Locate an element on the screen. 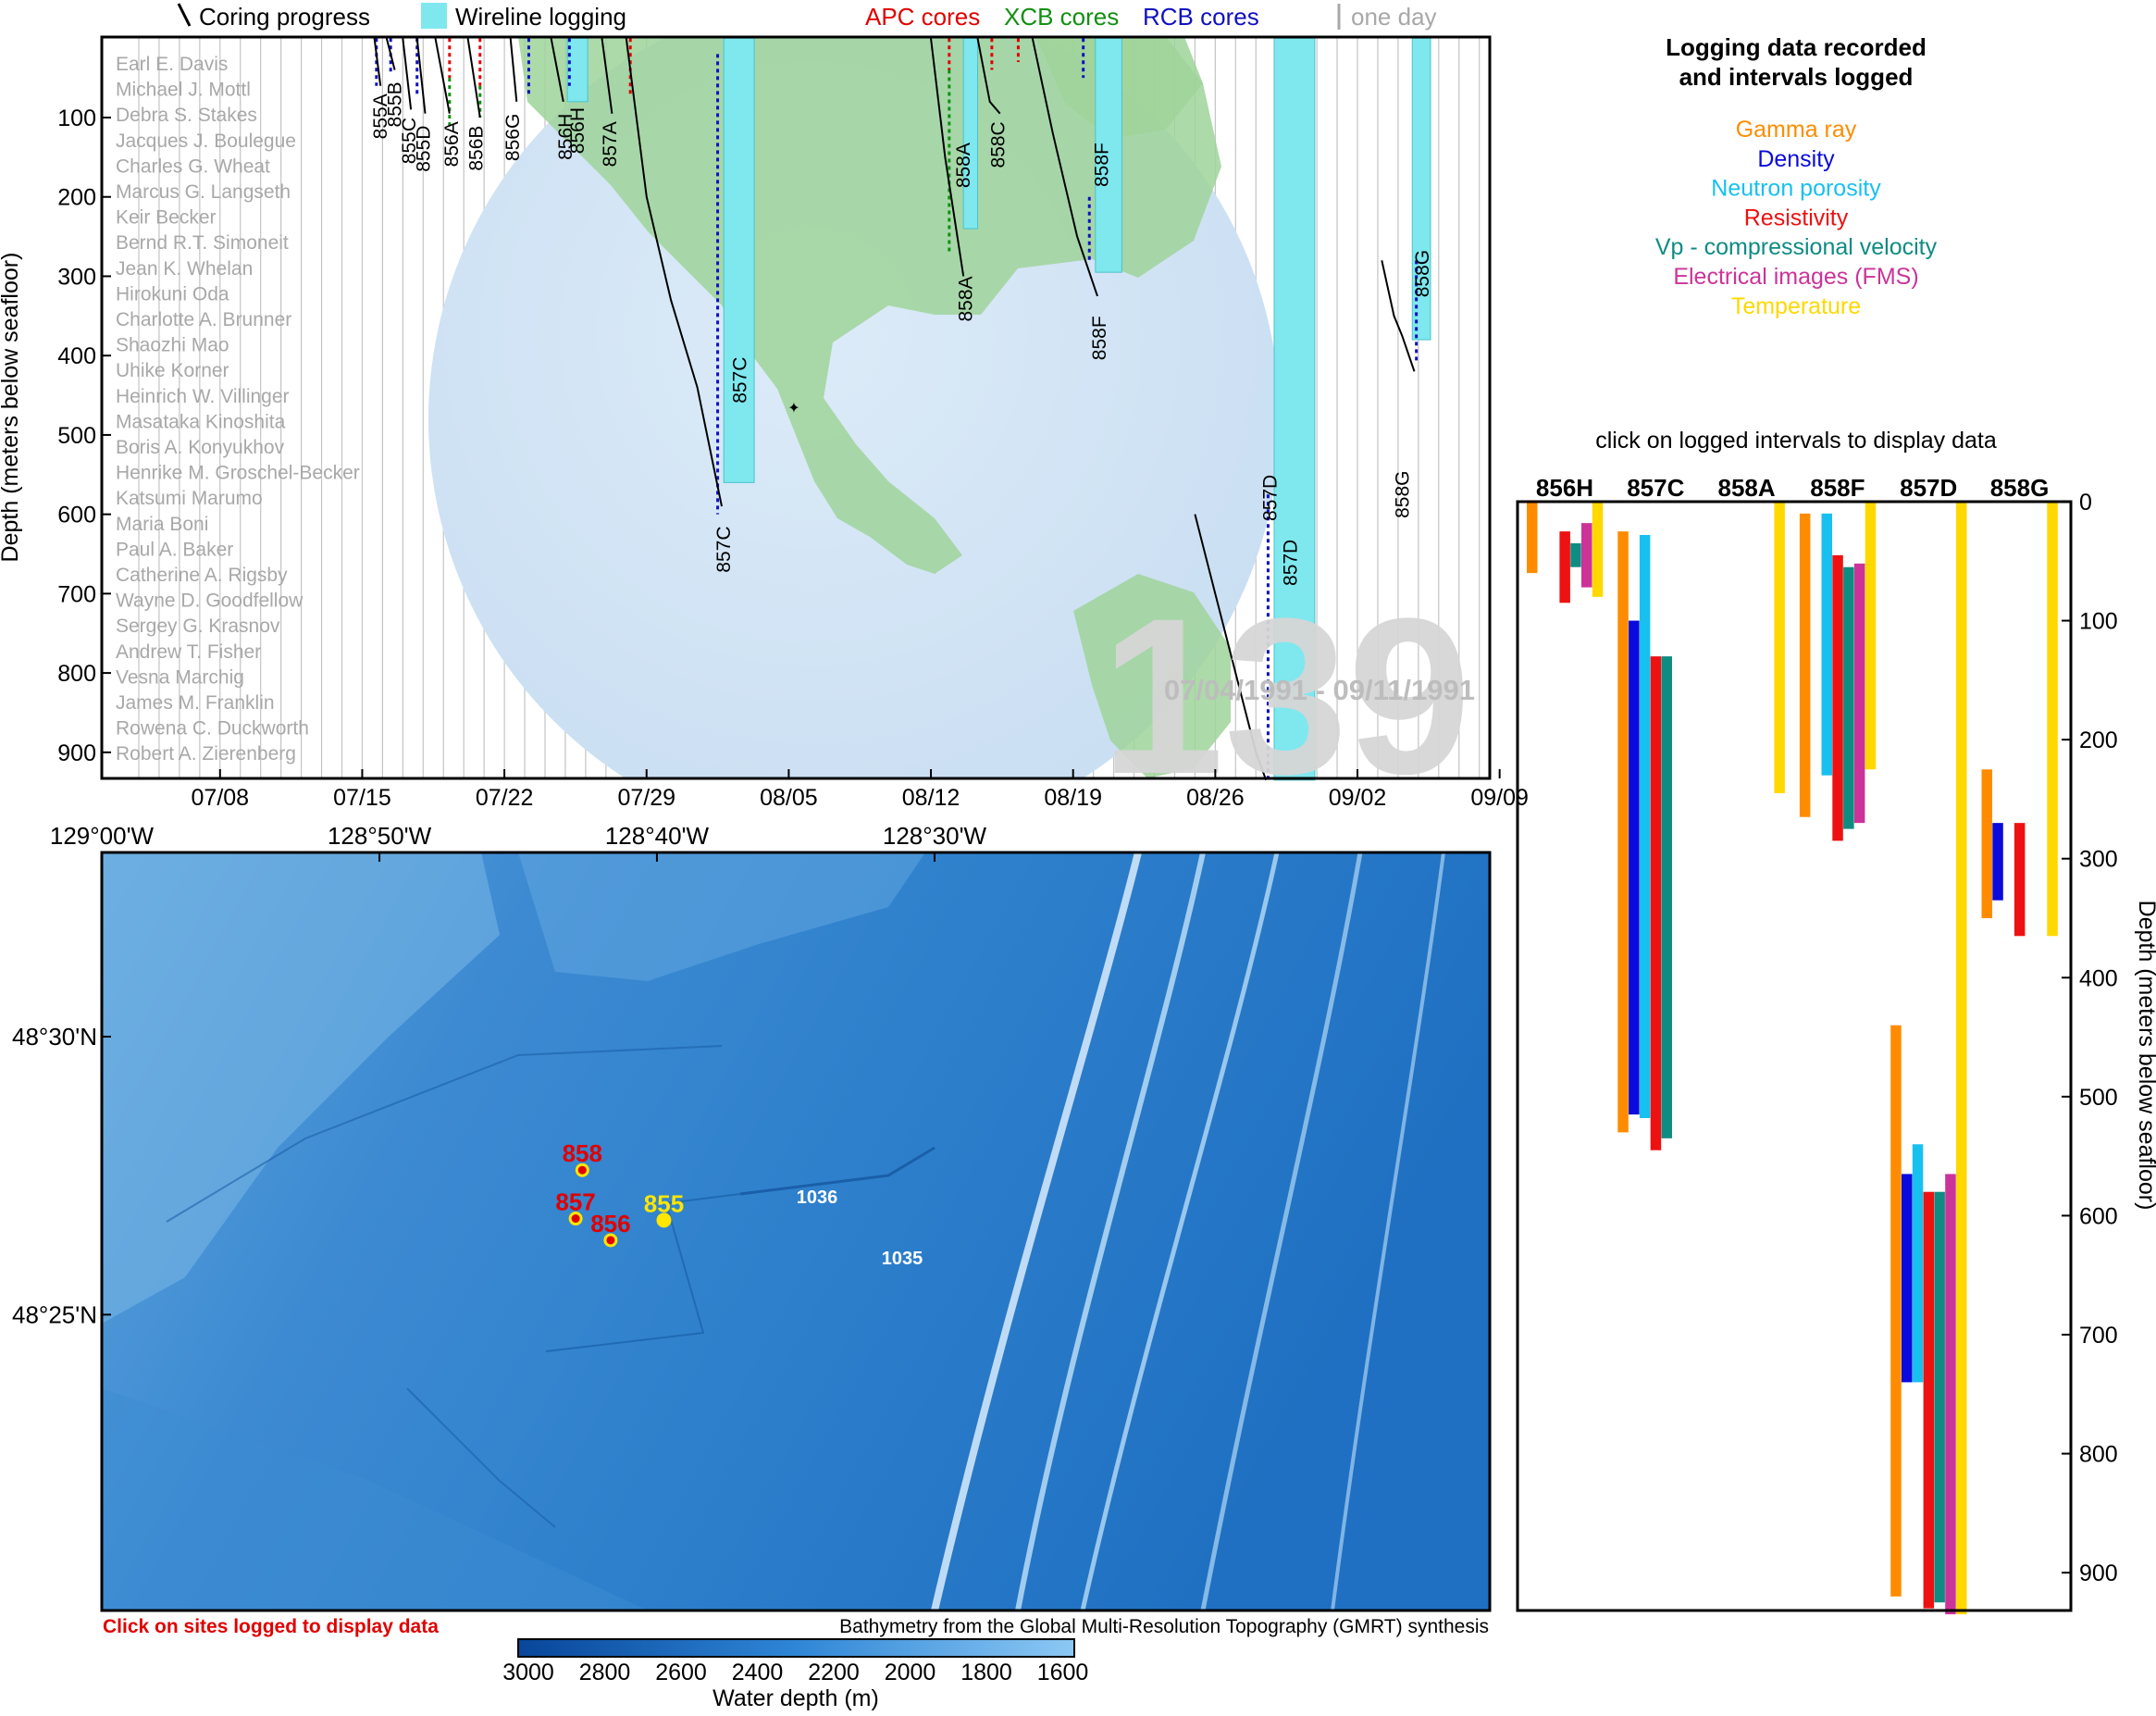 The height and width of the screenshot is (1716, 2156). wireline-label-858g: 858G is located at coordinates (1422, 273).